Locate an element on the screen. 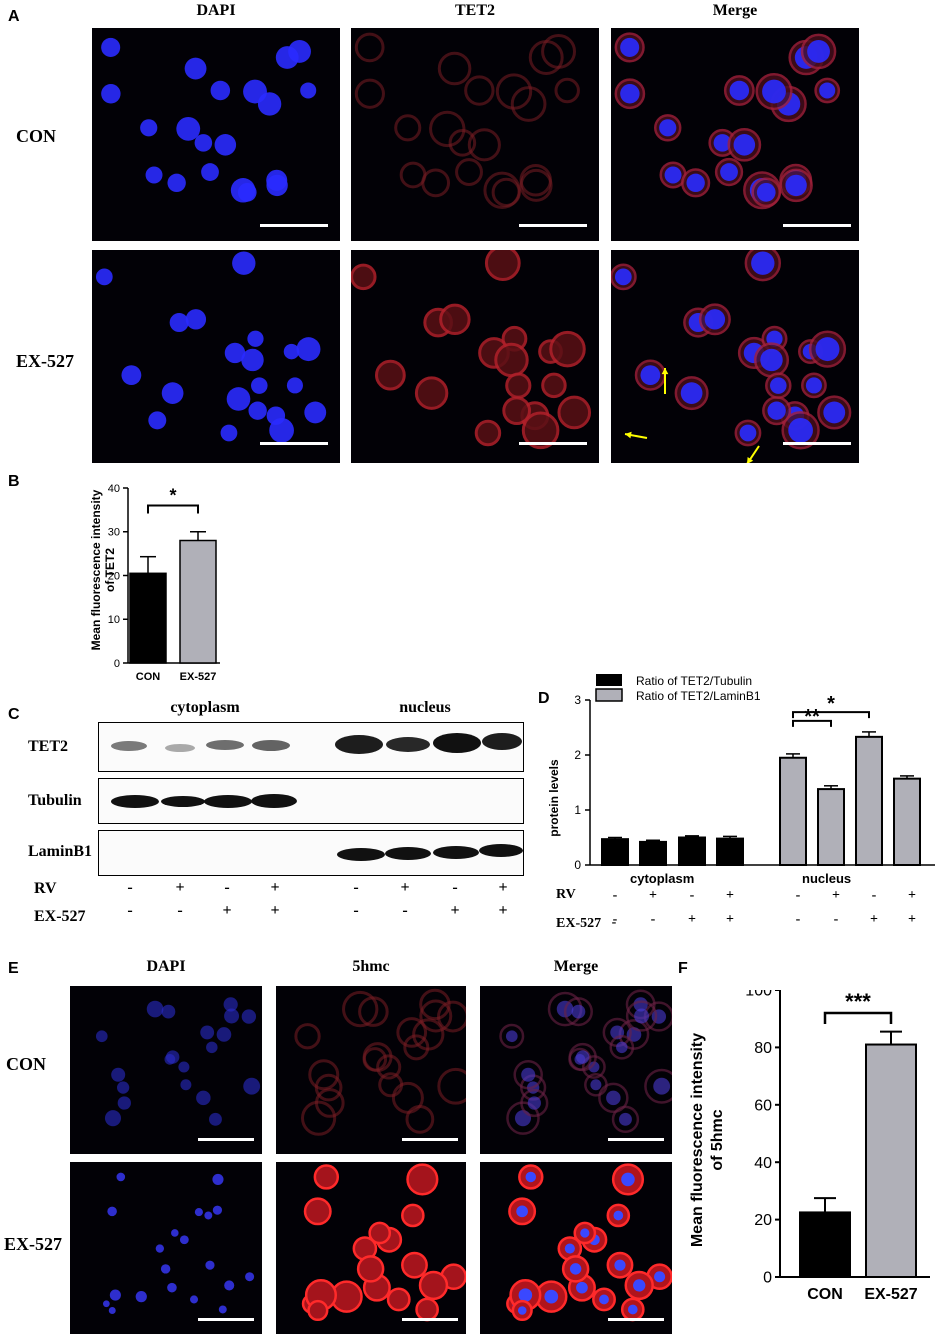  arrowhead-icon is located at coordinates (750, 460).